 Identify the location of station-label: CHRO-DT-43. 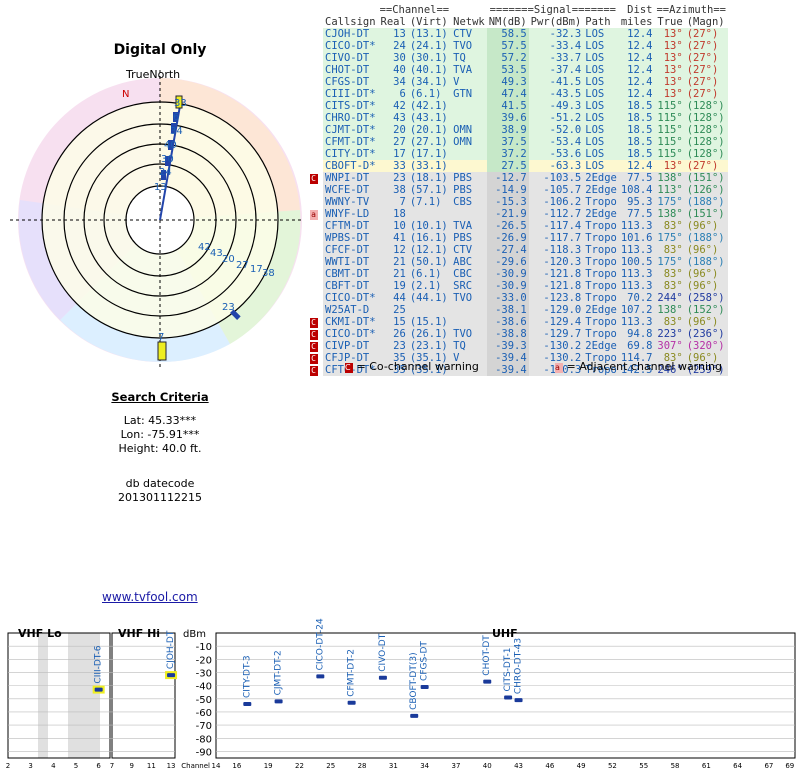
(519, 666).